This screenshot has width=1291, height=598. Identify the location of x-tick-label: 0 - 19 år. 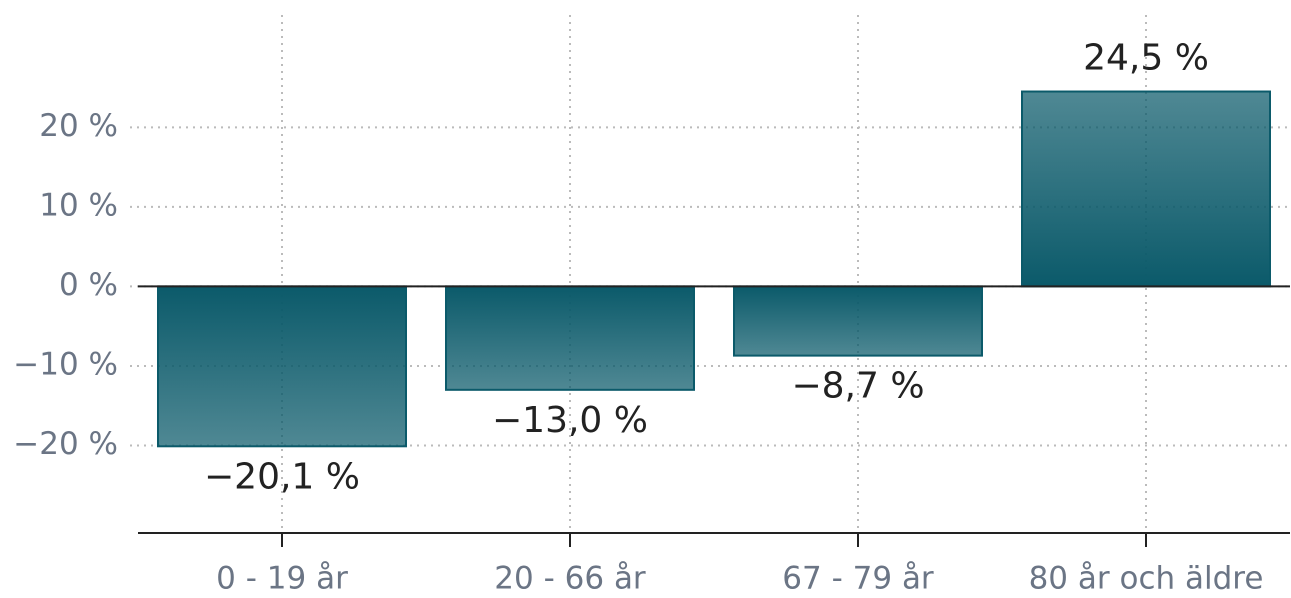
(282, 579).